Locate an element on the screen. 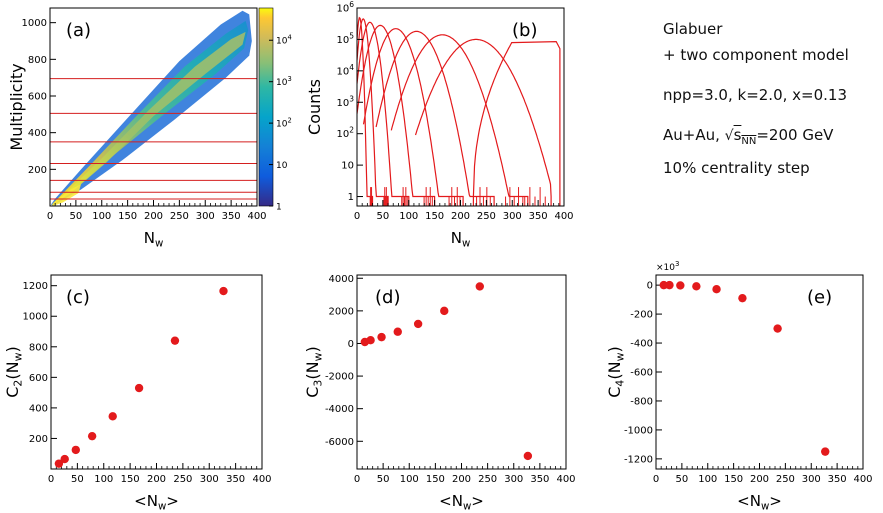  info-model: + two component model is located at coordinates (756, 55).